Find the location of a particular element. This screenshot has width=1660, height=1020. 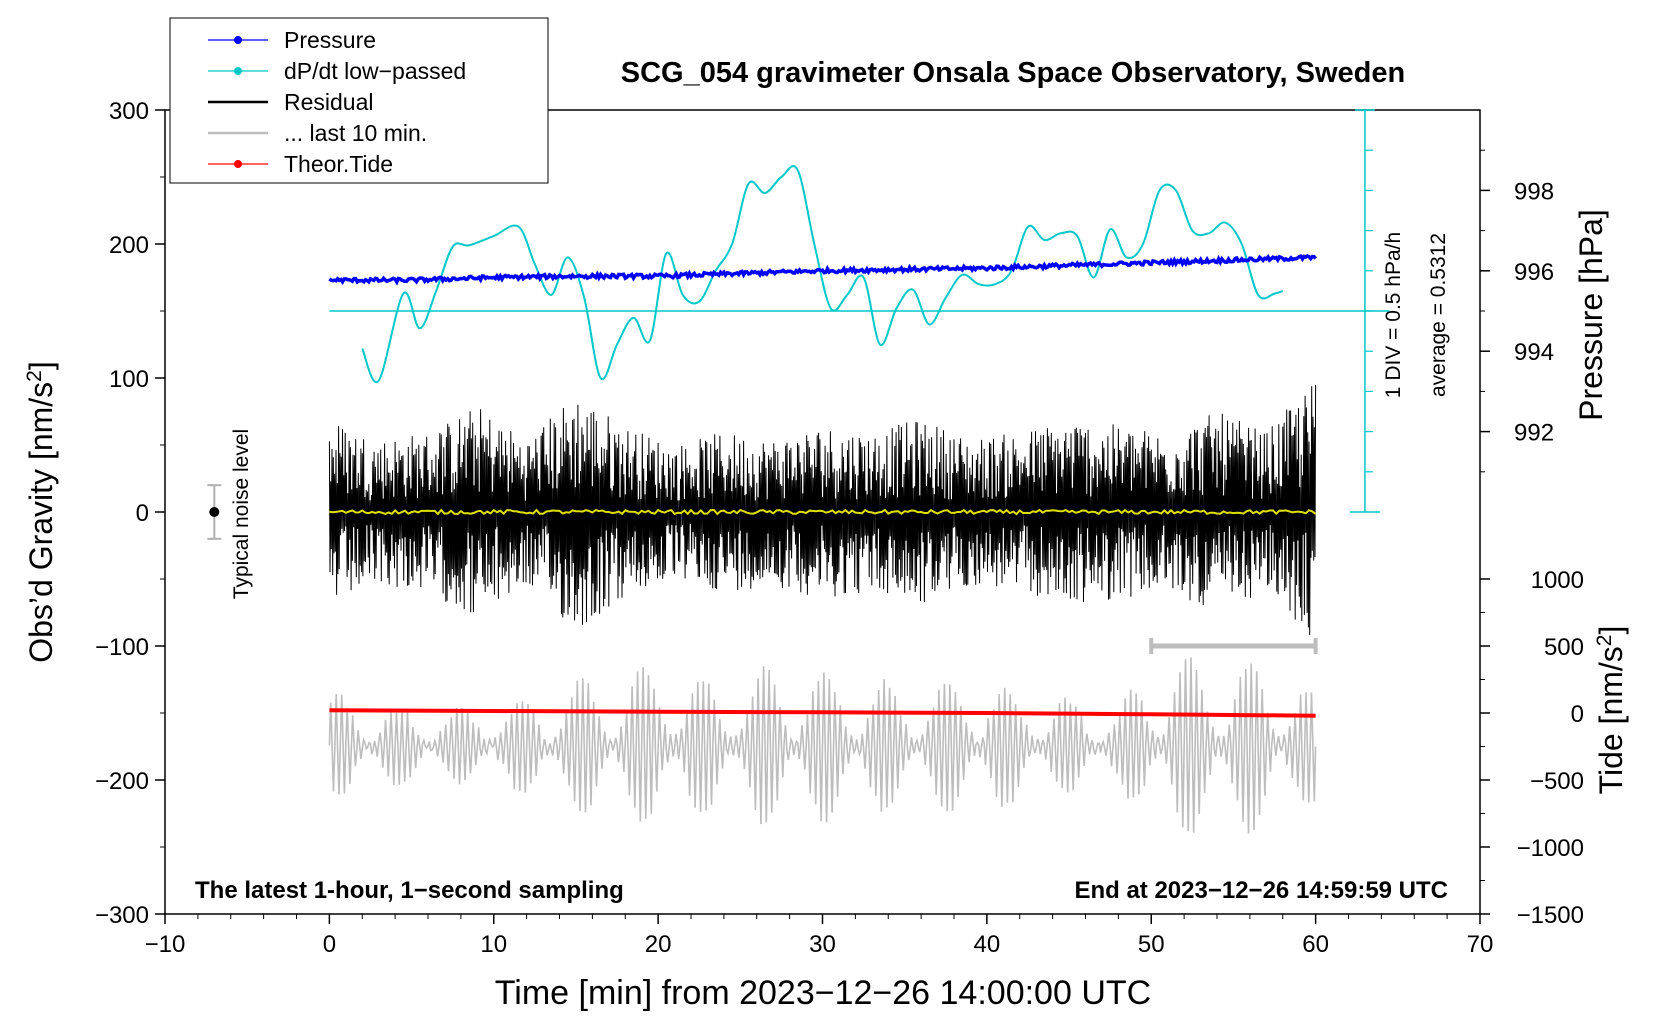

y-left-tick-label: 0 is located at coordinates (142, 513).